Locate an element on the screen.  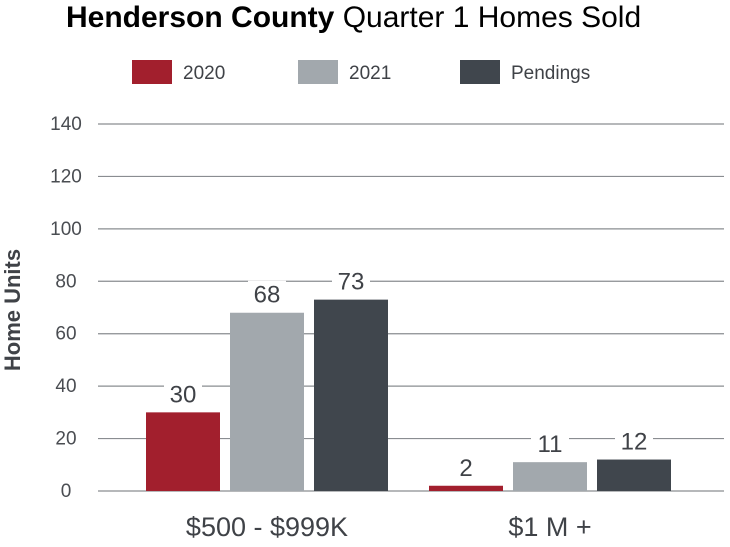
data-label: 68 is located at coordinates (267, 295).